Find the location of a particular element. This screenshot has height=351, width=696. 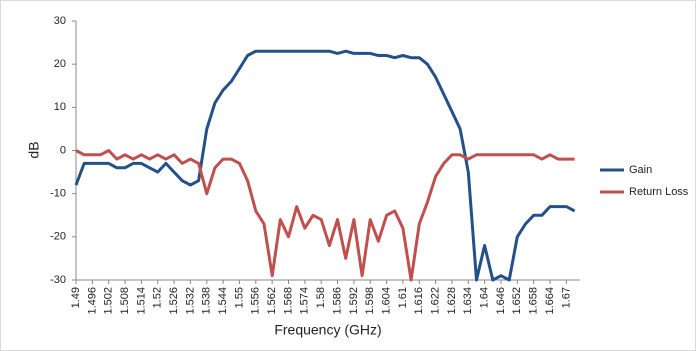

x-tick-label: 1.574 is located at coordinates (305, 301).